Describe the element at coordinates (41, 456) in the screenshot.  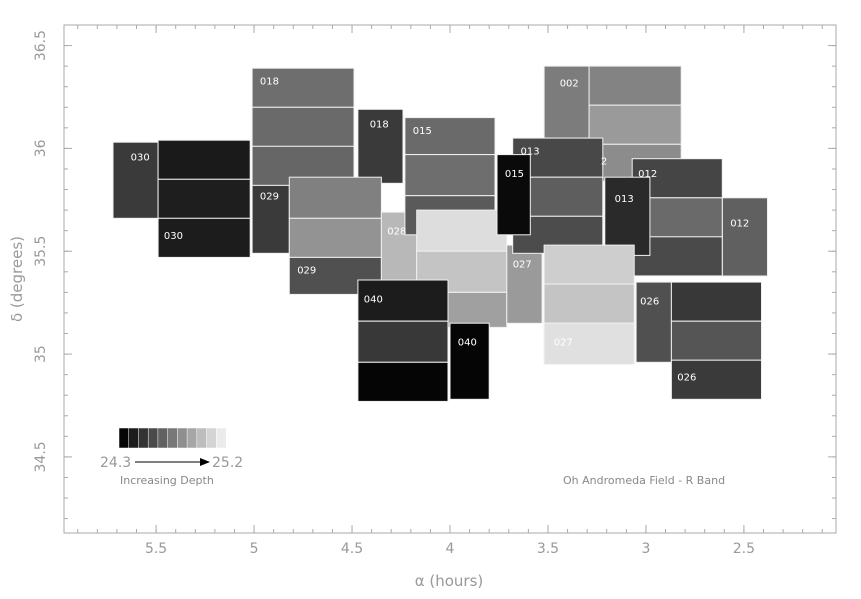
I see `y-tick-label: 34.5` at that location.